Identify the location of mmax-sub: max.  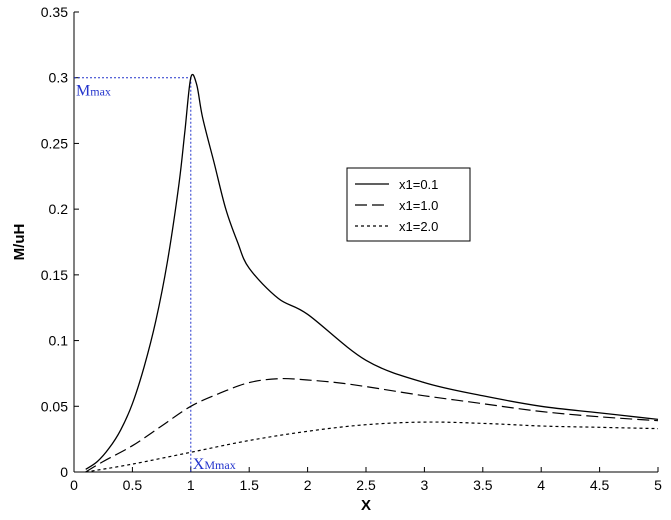
(100, 92).